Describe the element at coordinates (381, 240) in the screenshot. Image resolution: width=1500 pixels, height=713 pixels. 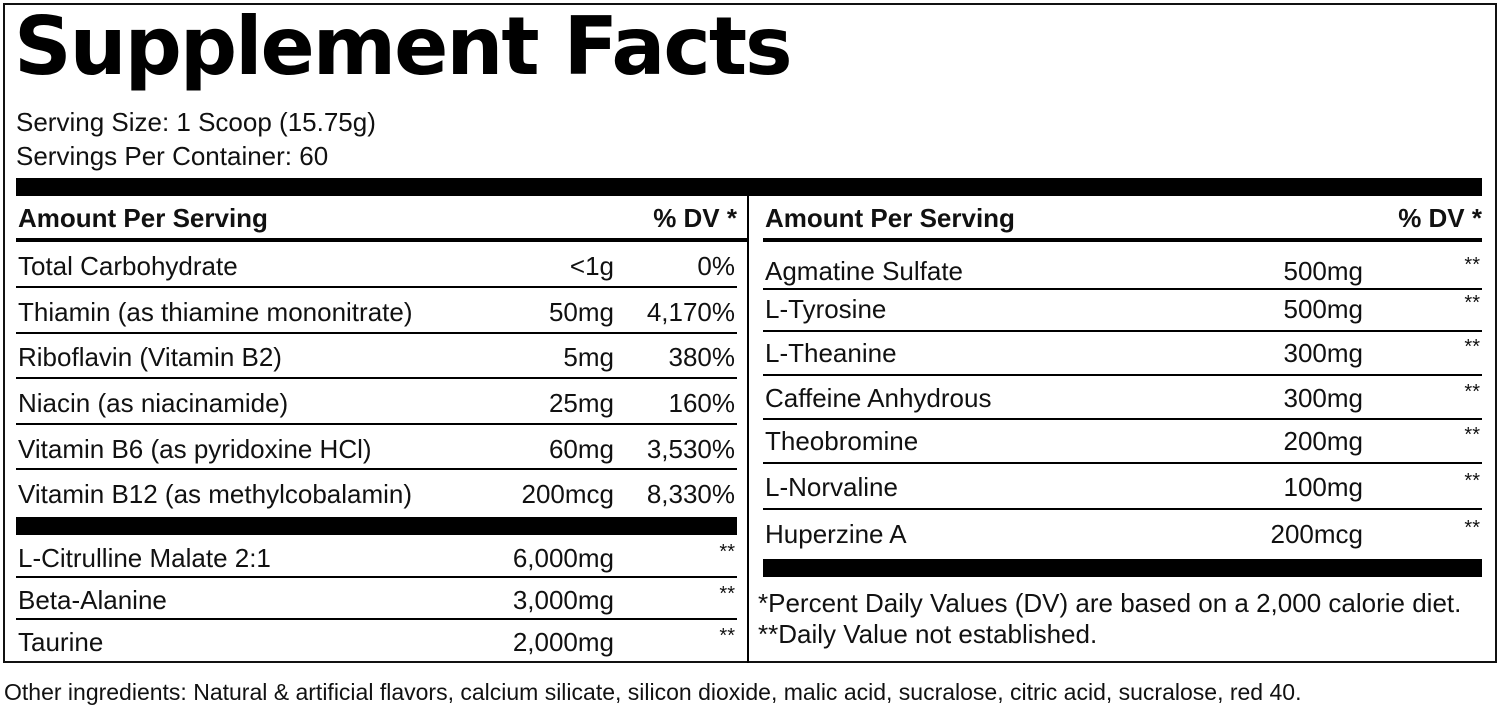
I see `left-header-rule` at that location.